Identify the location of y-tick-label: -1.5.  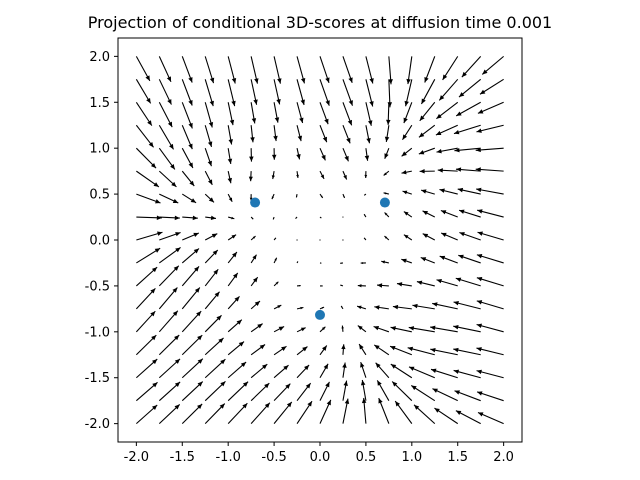
(97, 378).